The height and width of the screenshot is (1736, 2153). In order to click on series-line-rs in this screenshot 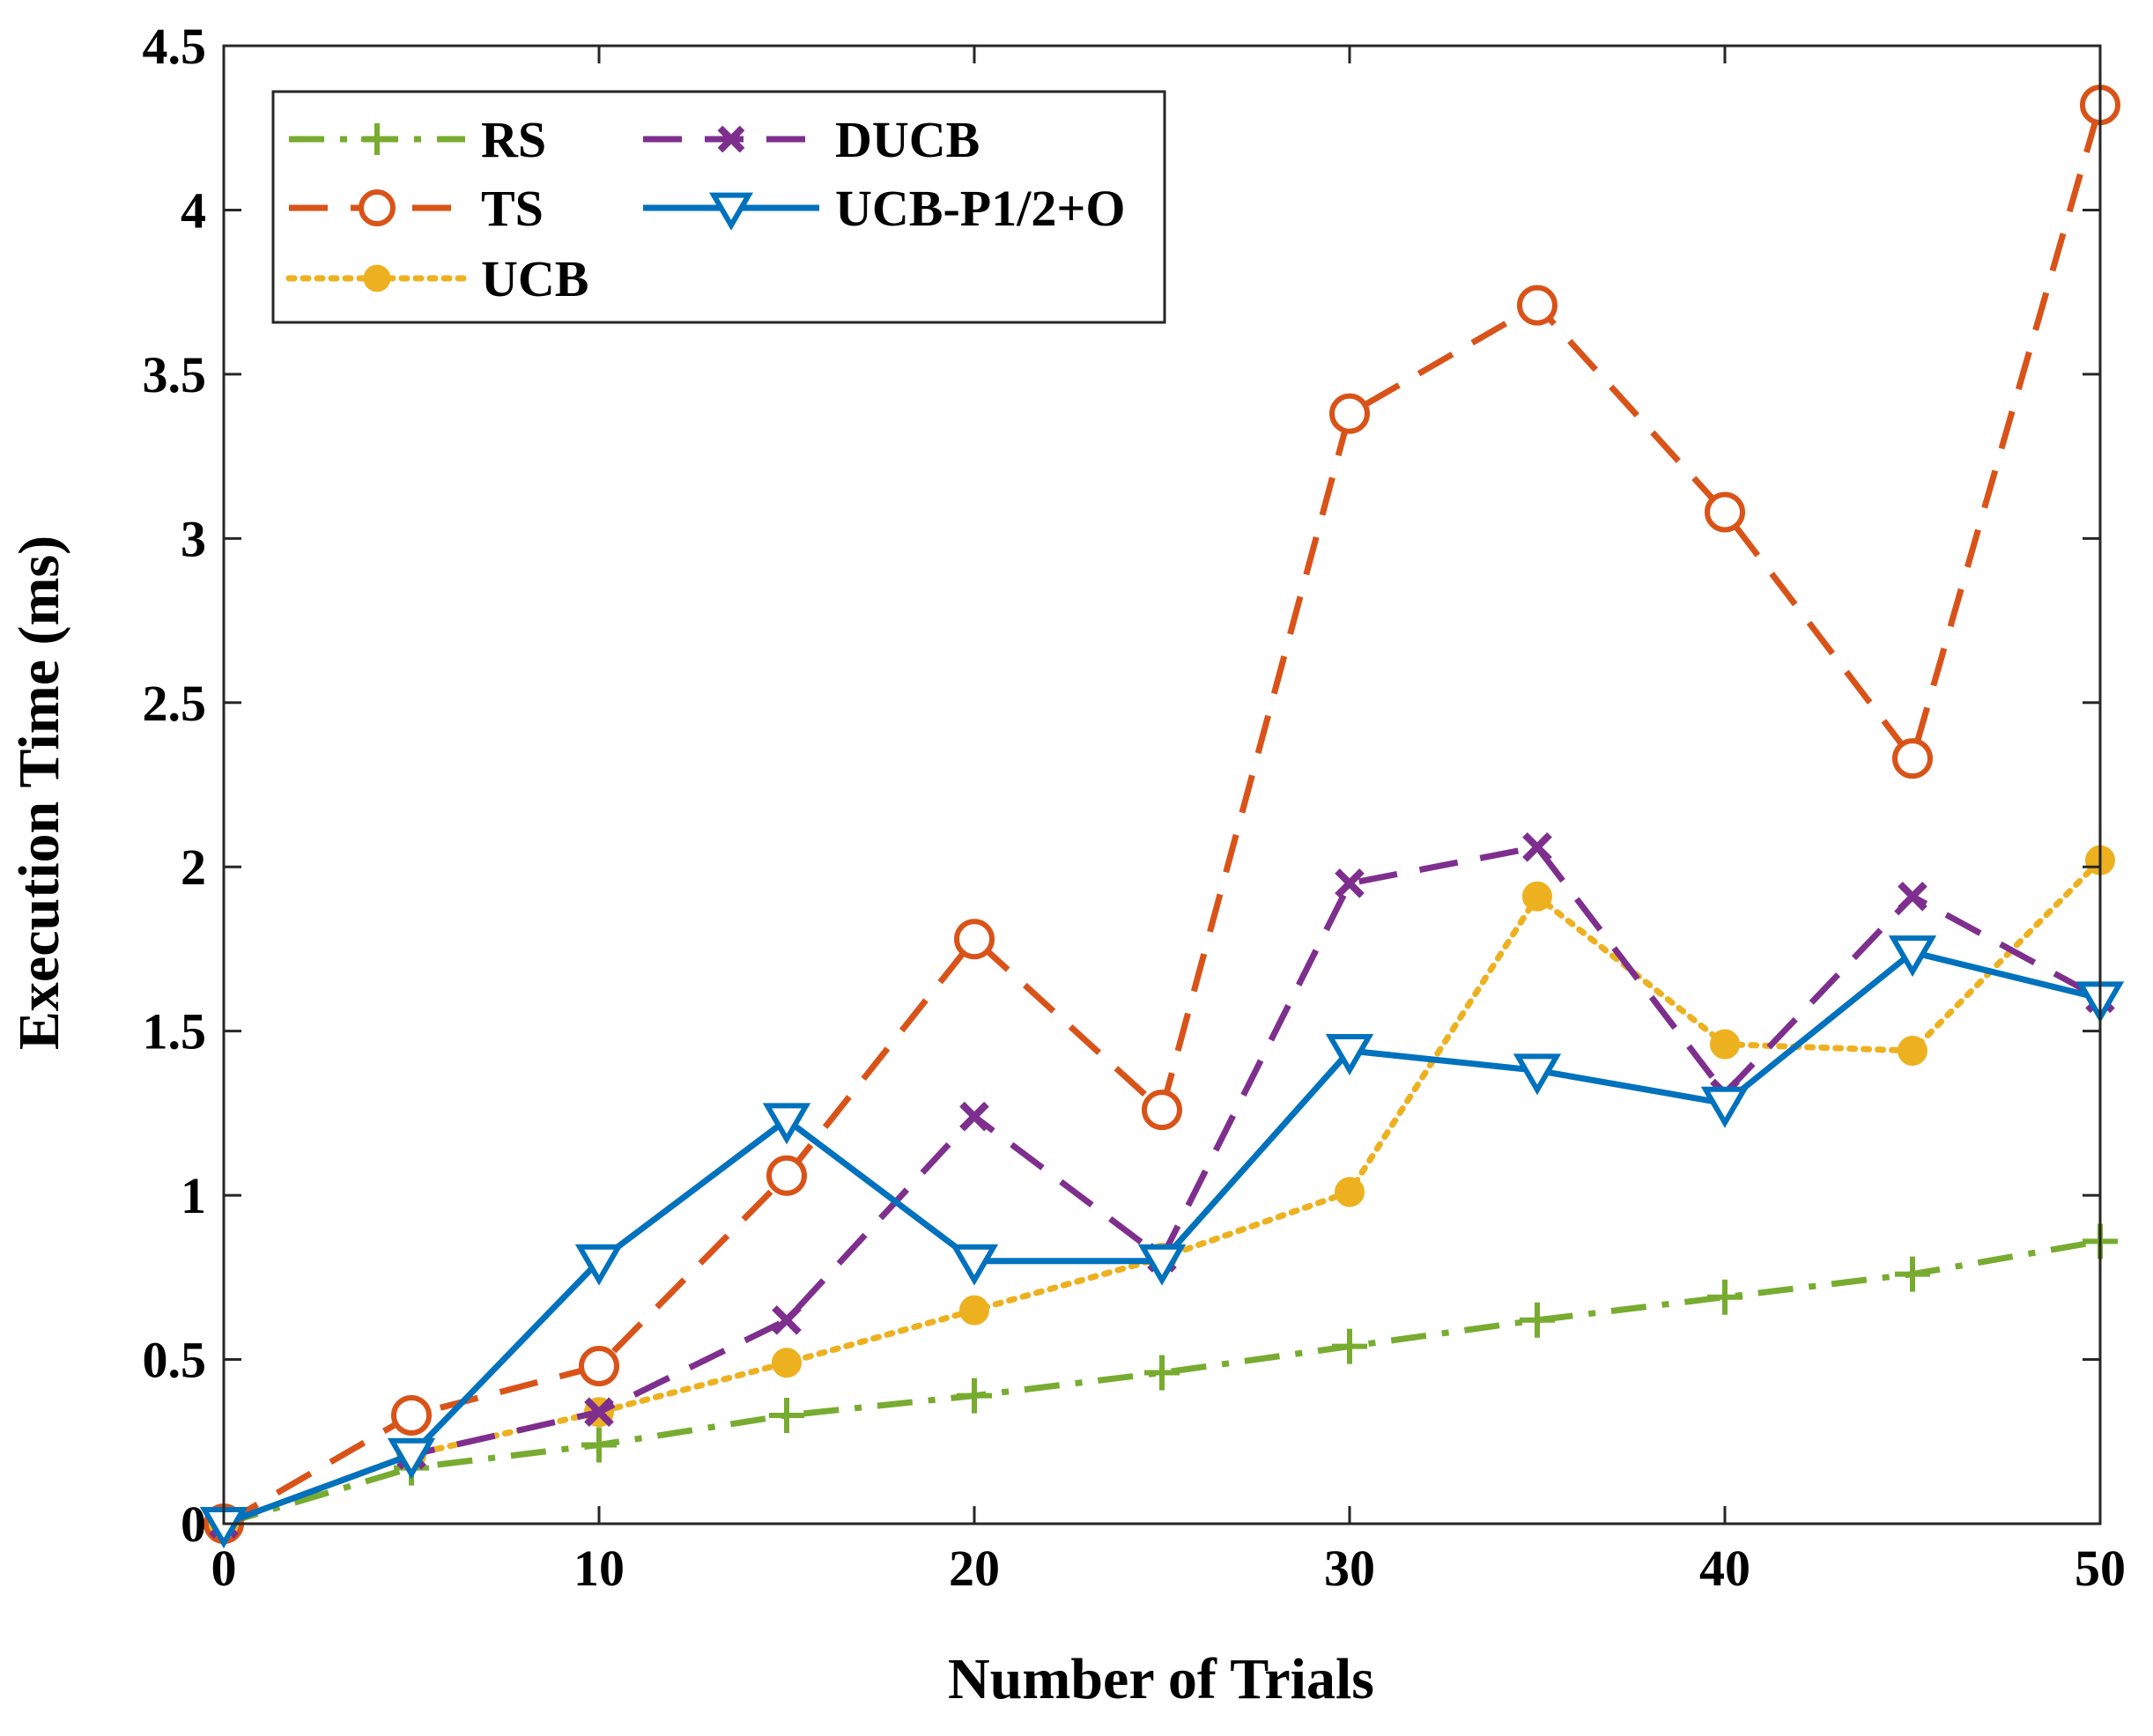, I will do `click(1162, 1382)`.